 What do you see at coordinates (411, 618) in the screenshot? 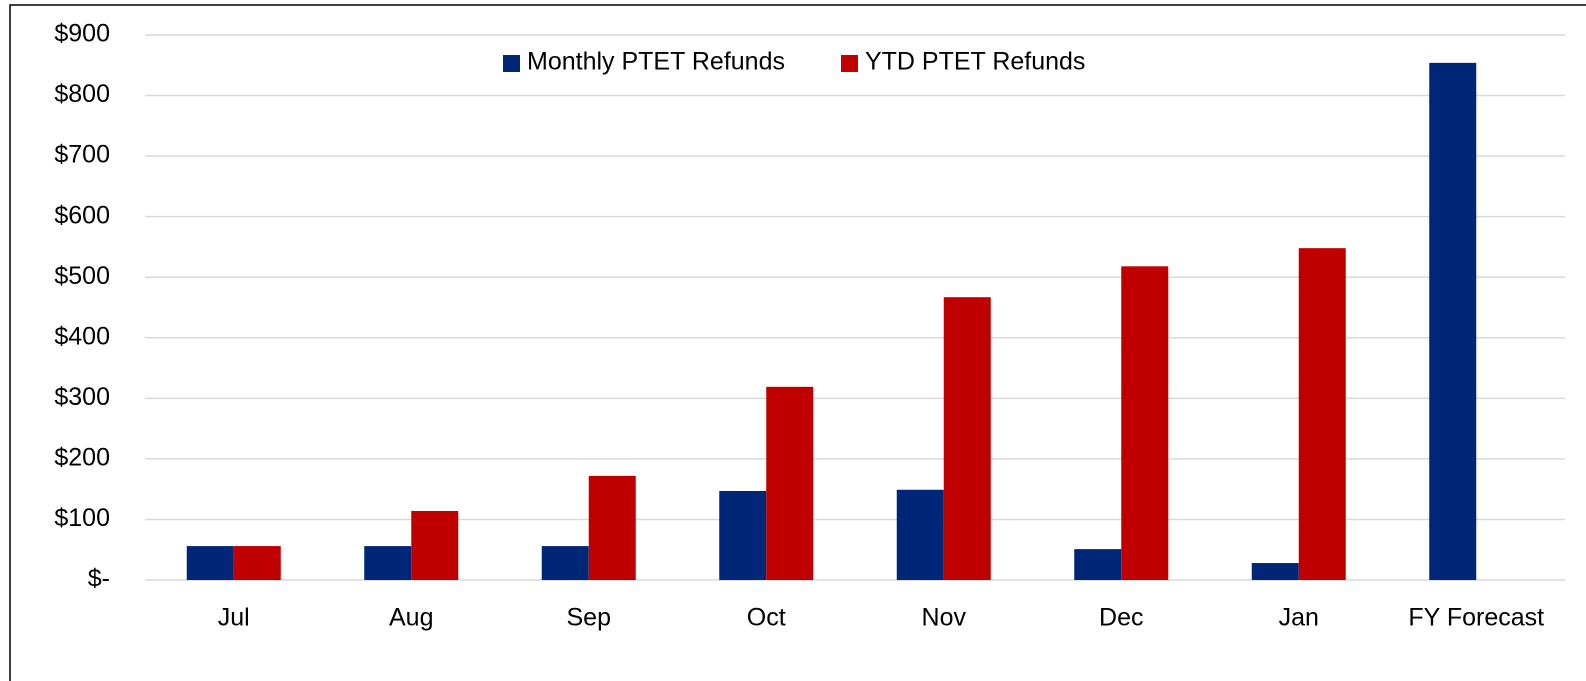
I see `x-tick-label: Aug` at bounding box center [411, 618].